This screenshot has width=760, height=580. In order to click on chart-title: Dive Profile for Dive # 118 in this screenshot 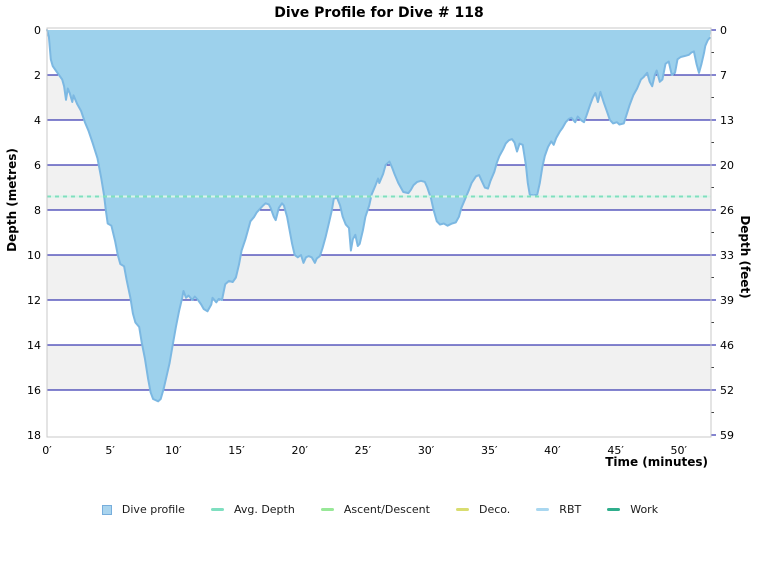, I will do `click(379, 13)`.